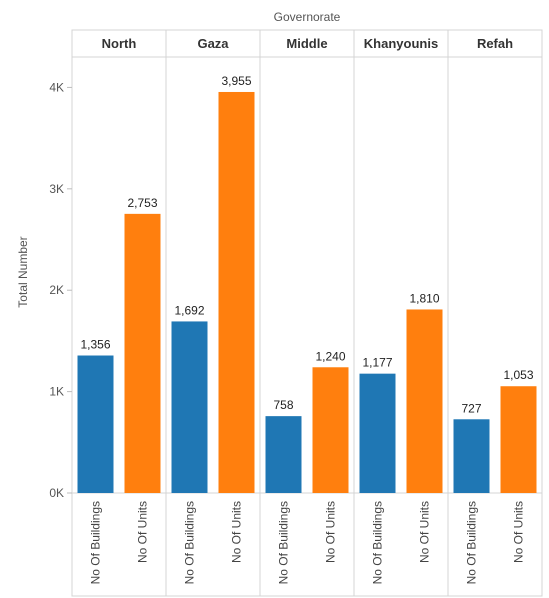 The image size is (549, 598). What do you see at coordinates (518, 375) in the screenshot?
I see `data-label: 1,053` at bounding box center [518, 375].